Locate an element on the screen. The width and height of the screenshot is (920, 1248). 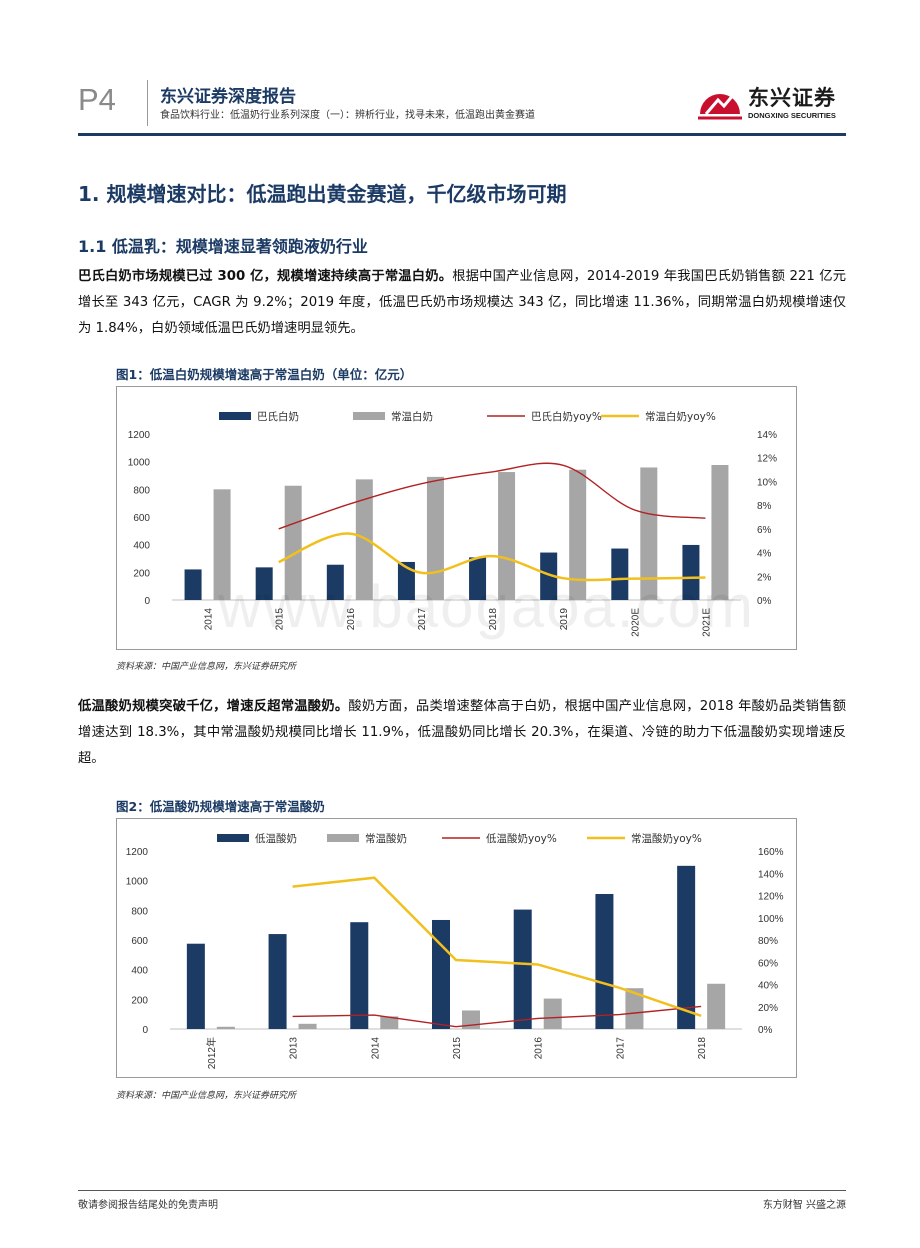
y-left-tick-label: 400 is located at coordinates (139, 971).